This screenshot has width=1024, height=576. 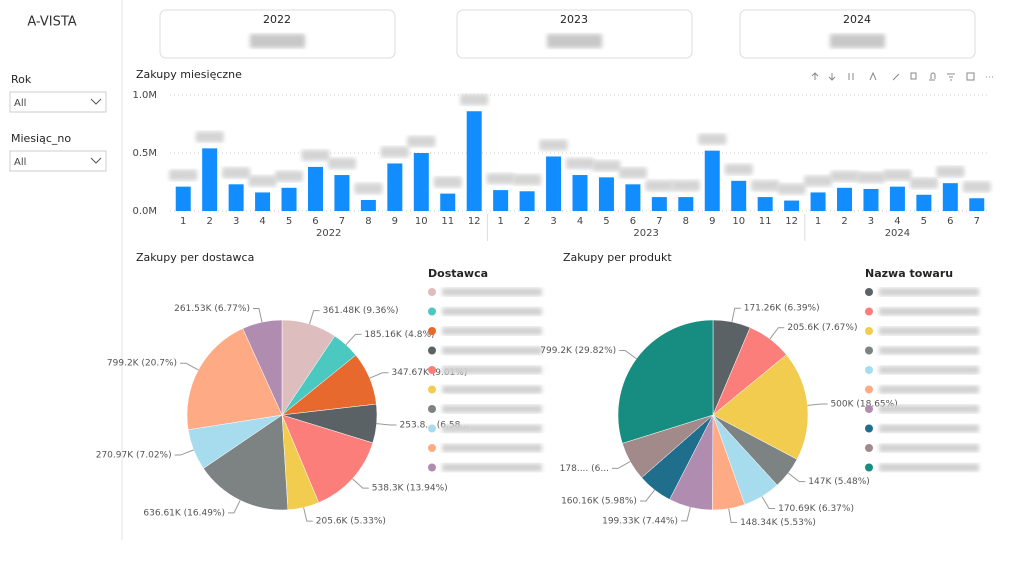 I want to click on data-label: 185.16K (4.8%), so click(x=399, y=335).